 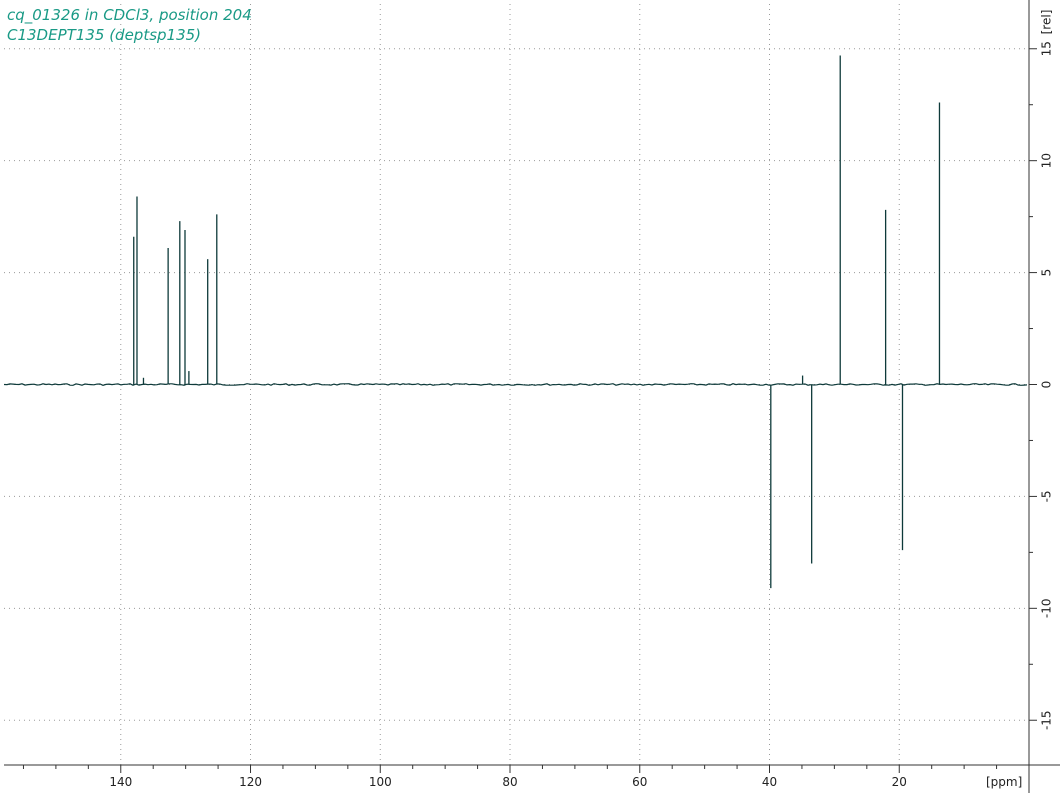 What do you see at coordinates (1047, 273) in the screenshot?
I see `y-tick-label: 5` at bounding box center [1047, 273].